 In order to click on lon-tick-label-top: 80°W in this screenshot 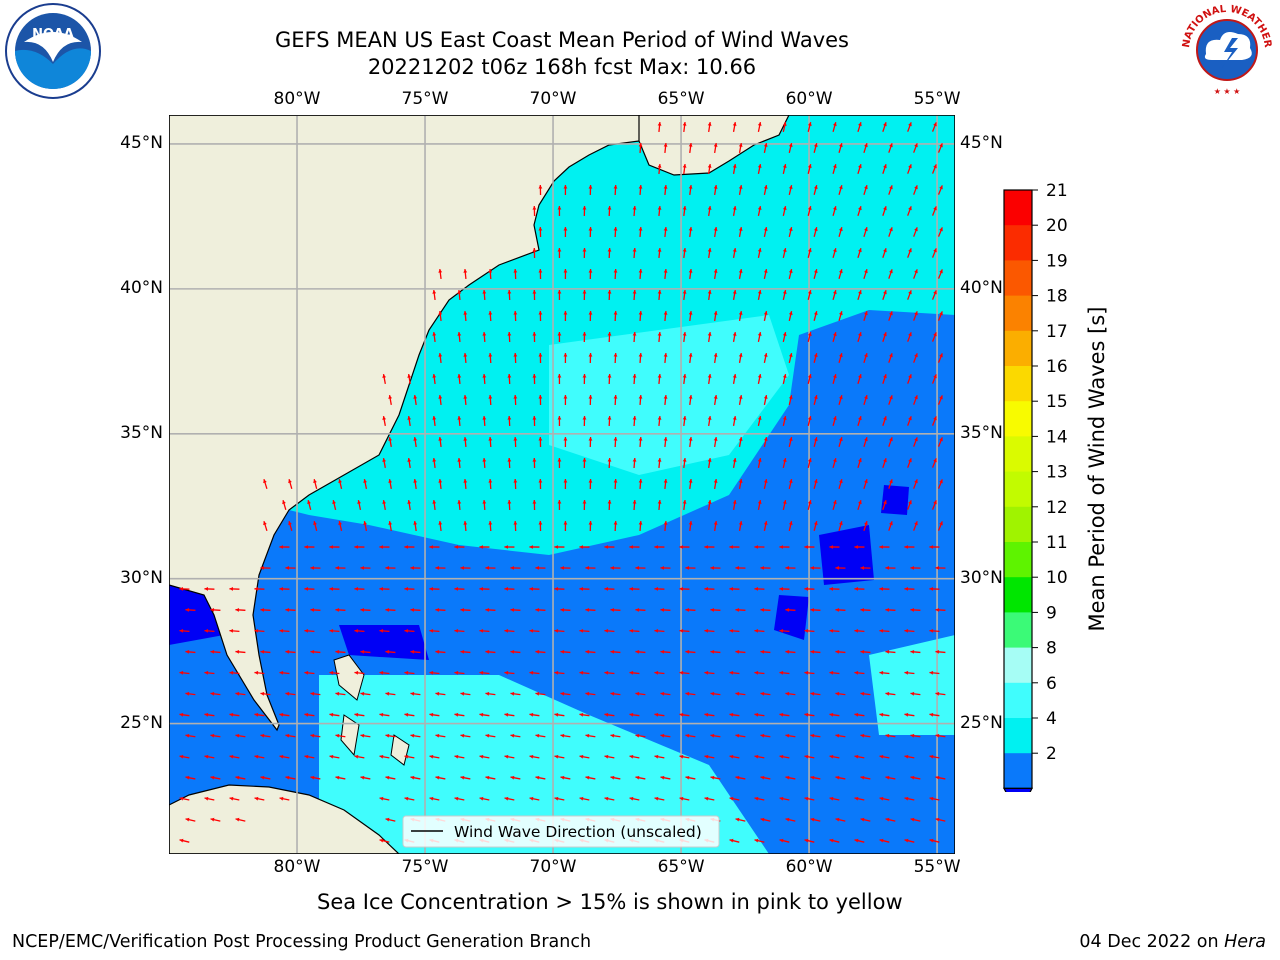, I will do `click(297, 99)`.